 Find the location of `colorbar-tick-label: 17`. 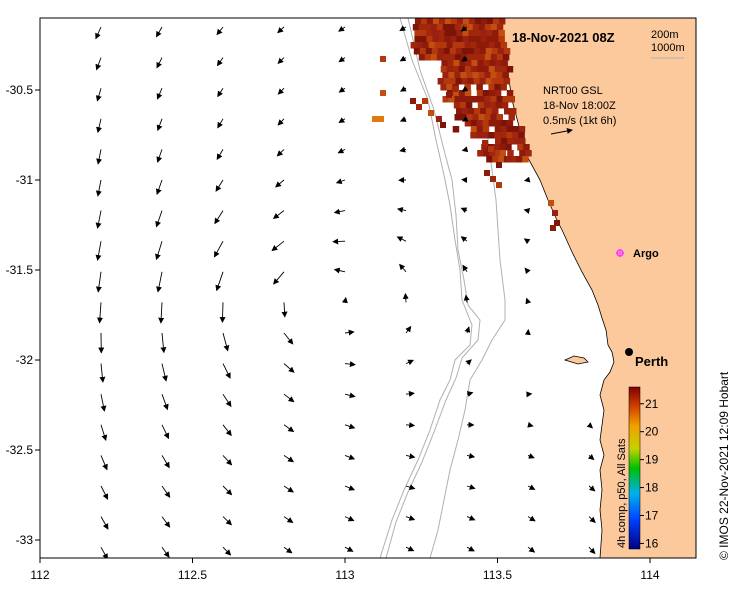

colorbar-tick-label: 17 is located at coordinates (652, 515).